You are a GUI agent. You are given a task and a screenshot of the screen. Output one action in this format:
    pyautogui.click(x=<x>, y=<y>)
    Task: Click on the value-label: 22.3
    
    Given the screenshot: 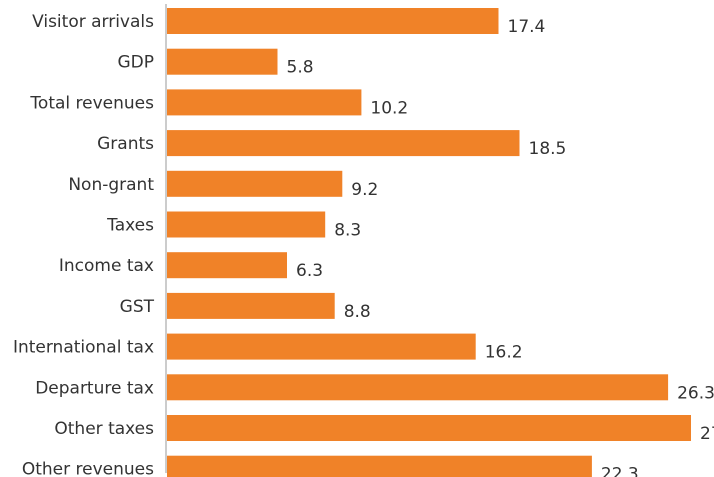 What is the action you would take?
    pyautogui.click(x=620, y=471)
    